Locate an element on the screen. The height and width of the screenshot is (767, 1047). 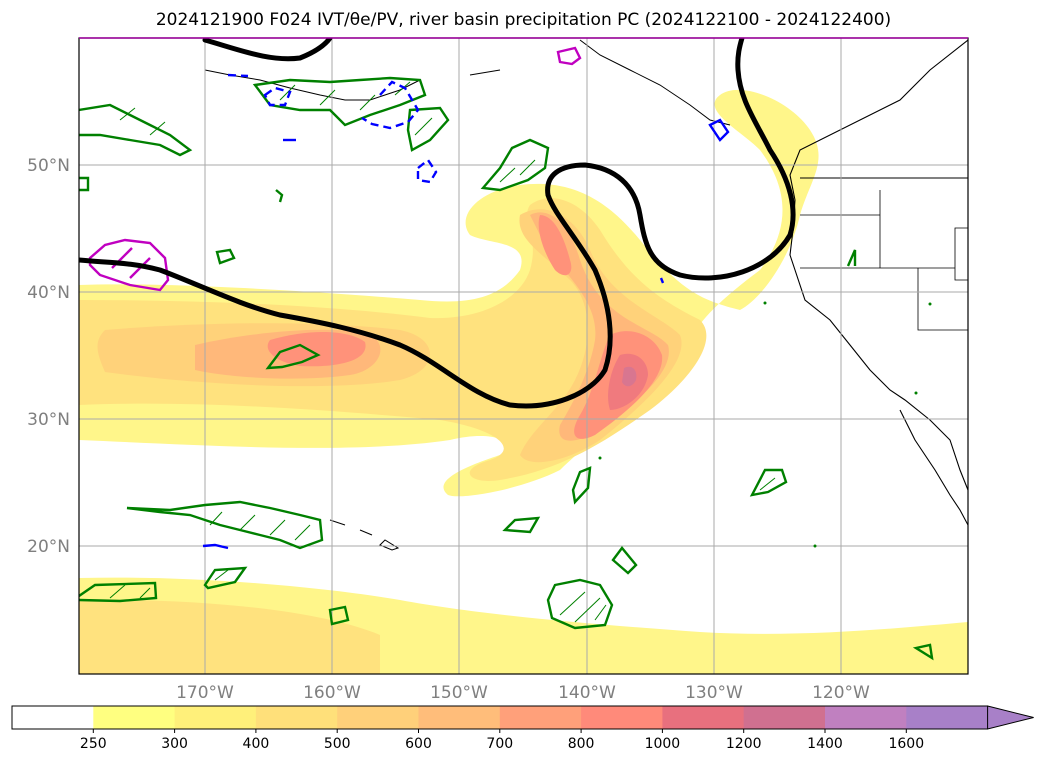
colorbar is located at coordinates (522, 717).